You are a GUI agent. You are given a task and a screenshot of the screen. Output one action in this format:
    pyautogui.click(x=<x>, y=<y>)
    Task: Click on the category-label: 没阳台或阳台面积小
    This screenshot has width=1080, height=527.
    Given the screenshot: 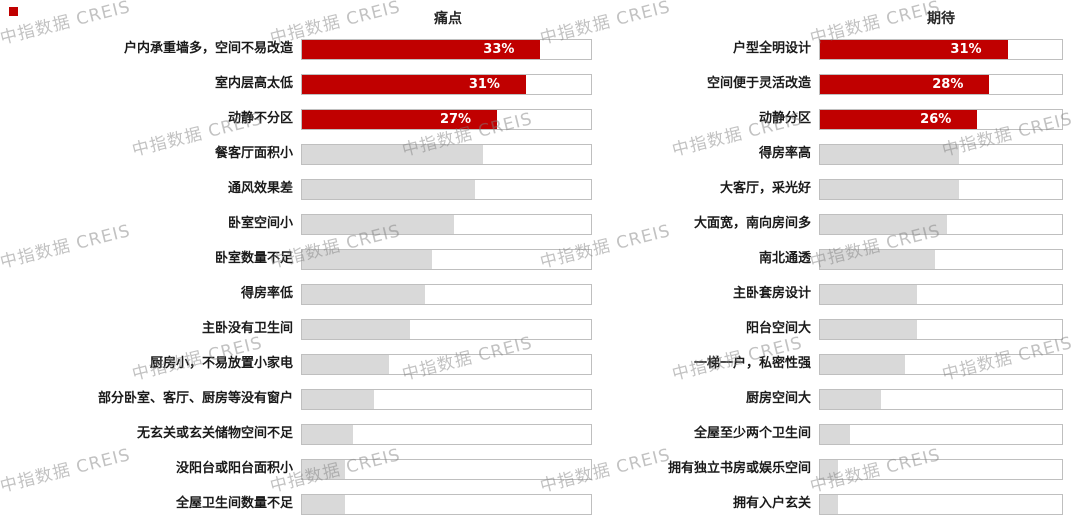 What is the action you would take?
    pyautogui.click(x=234, y=469)
    